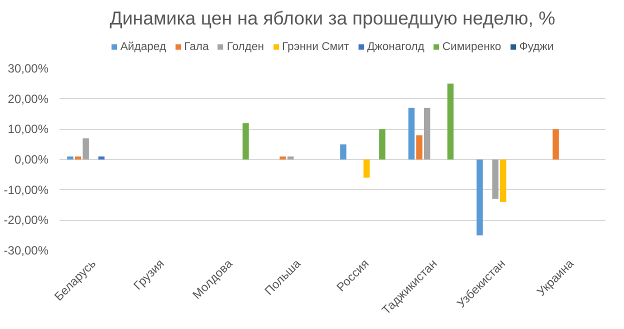  What do you see at coordinates (28, 99) in the screenshot?
I see `y-tick-label: 20,00%` at bounding box center [28, 99].